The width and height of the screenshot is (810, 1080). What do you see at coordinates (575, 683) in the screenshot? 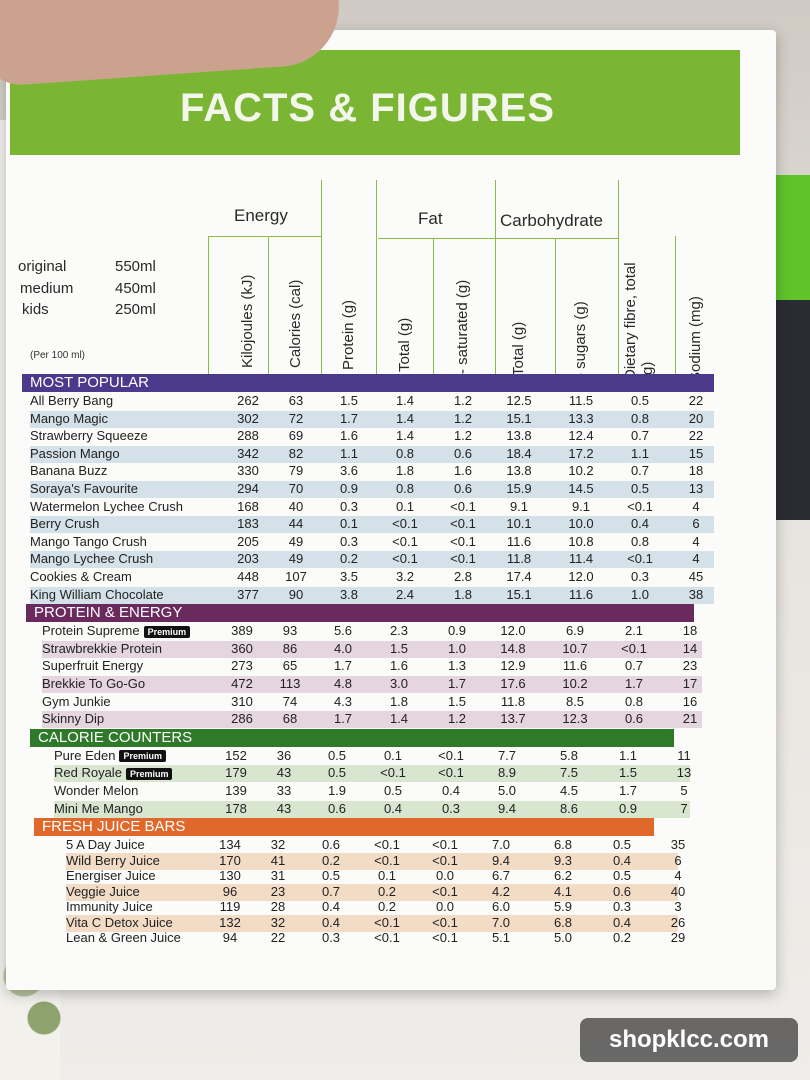
I see `table-cell: 10.2` at bounding box center [575, 683].